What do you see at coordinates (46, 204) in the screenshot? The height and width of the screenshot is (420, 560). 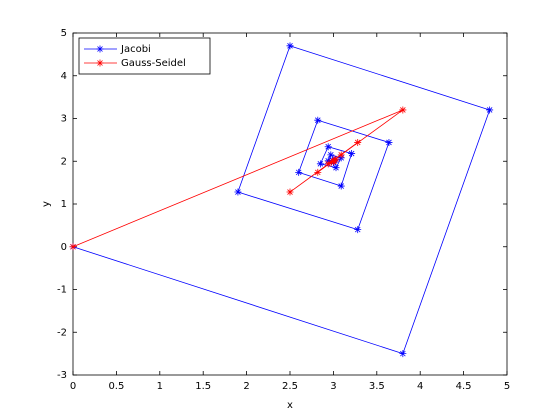 I see `y-axis-label: y` at bounding box center [46, 204].